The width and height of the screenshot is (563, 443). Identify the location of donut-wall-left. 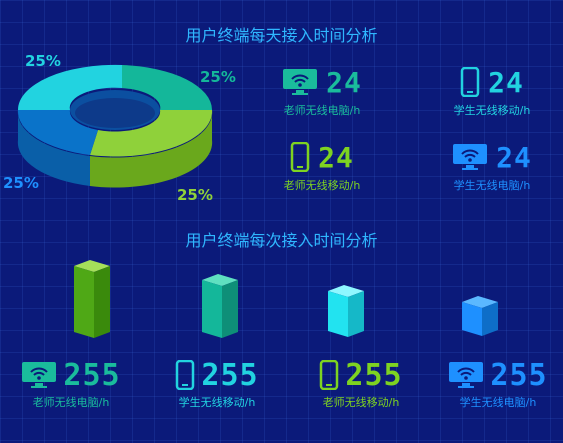
(53, 148).